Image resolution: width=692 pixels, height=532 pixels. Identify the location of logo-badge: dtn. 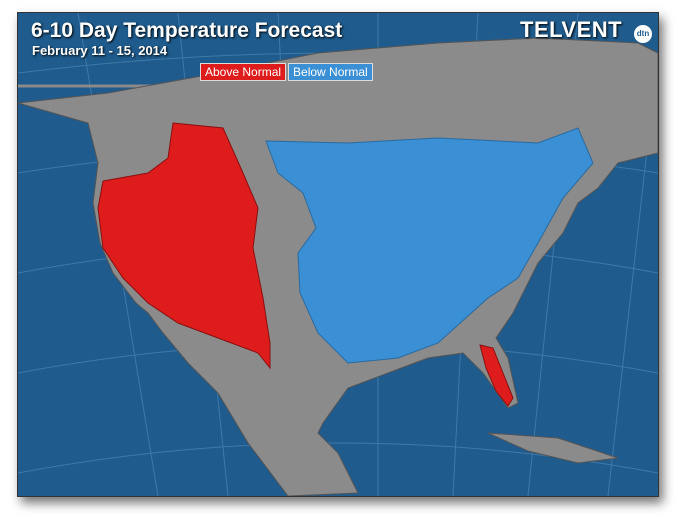
(643, 34).